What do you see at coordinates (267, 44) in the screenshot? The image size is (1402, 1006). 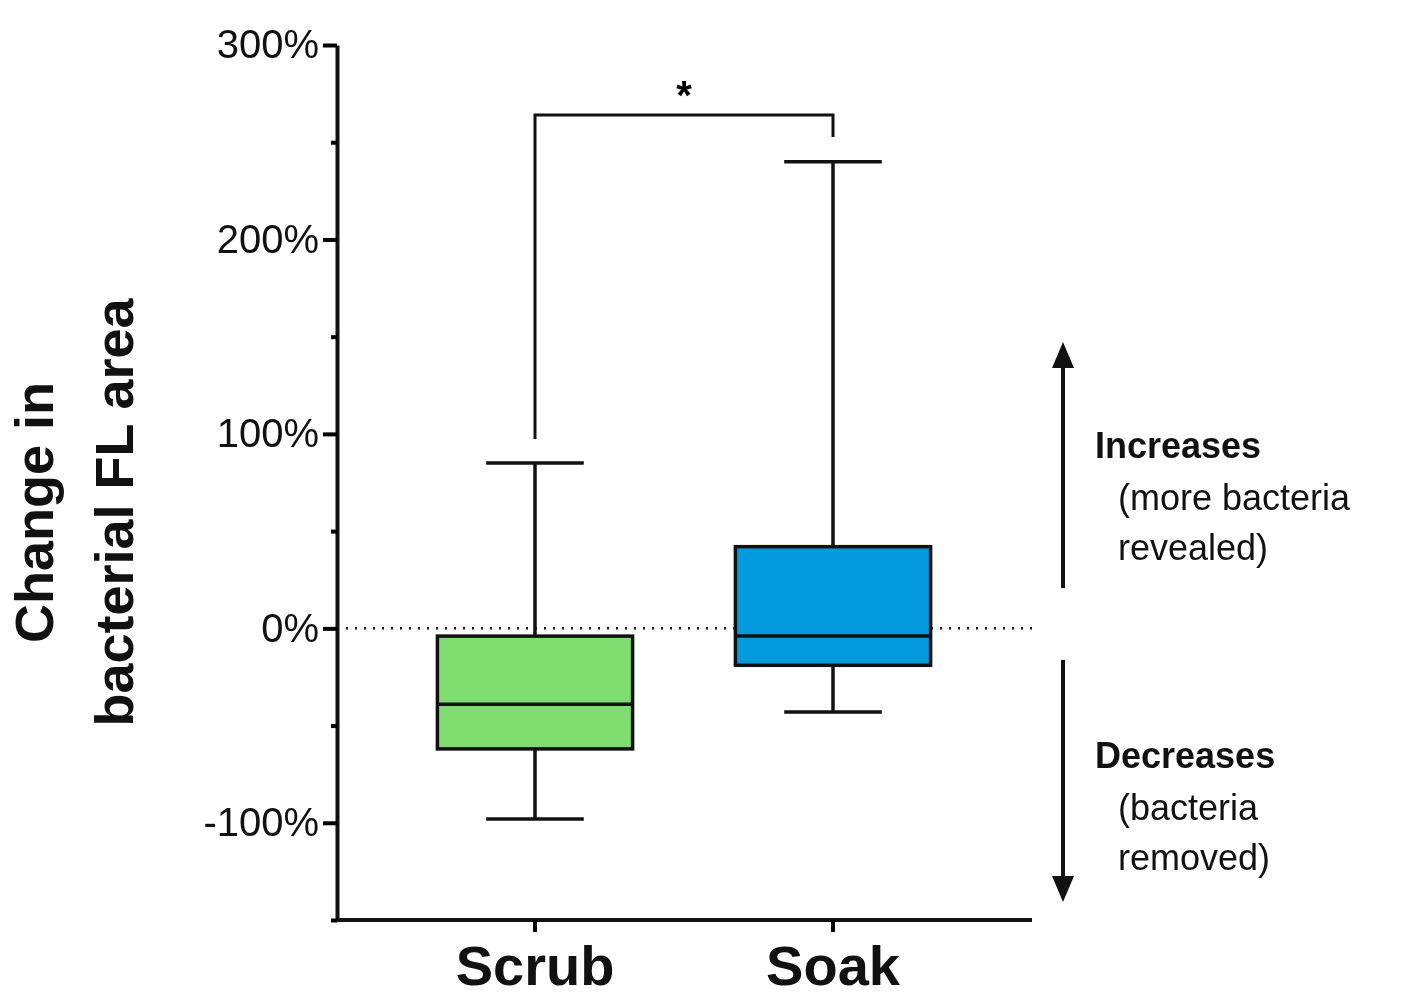 I see `y-tick-label: 300%` at bounding box center [267, 44].